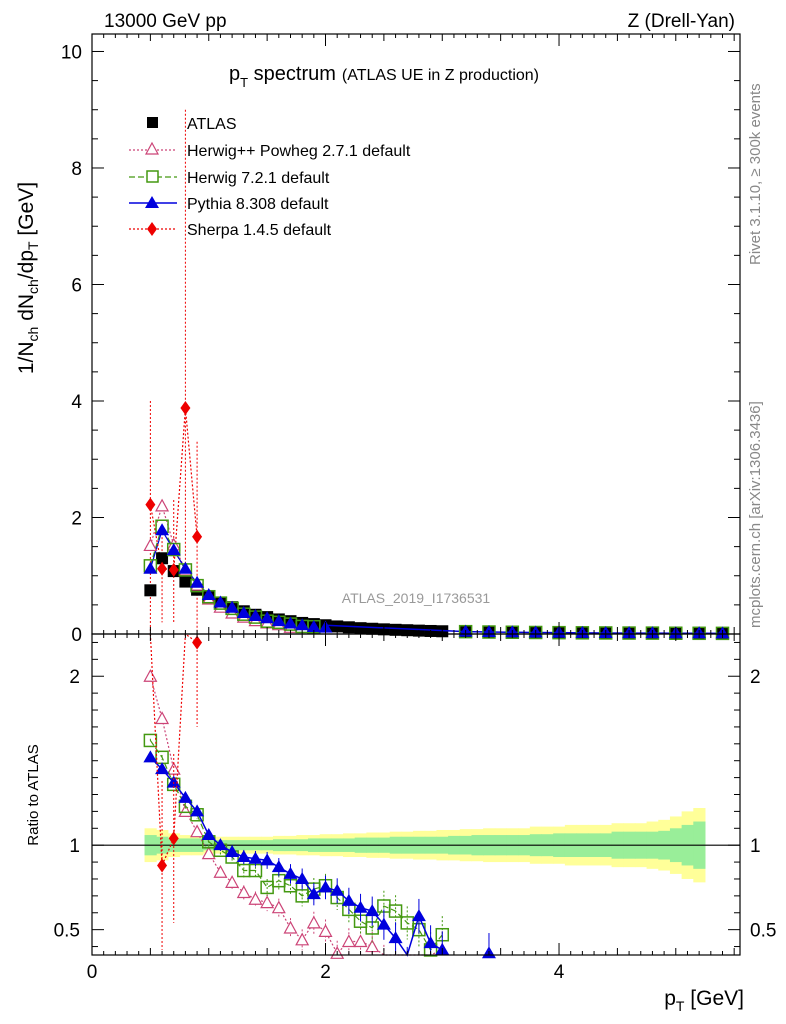 This screenshot has height=1024, width=786. Describe the element at coordinates (416, 598) in the screenshot. I see `analysis-id: ATLAS_2019_I1736531` at that location.